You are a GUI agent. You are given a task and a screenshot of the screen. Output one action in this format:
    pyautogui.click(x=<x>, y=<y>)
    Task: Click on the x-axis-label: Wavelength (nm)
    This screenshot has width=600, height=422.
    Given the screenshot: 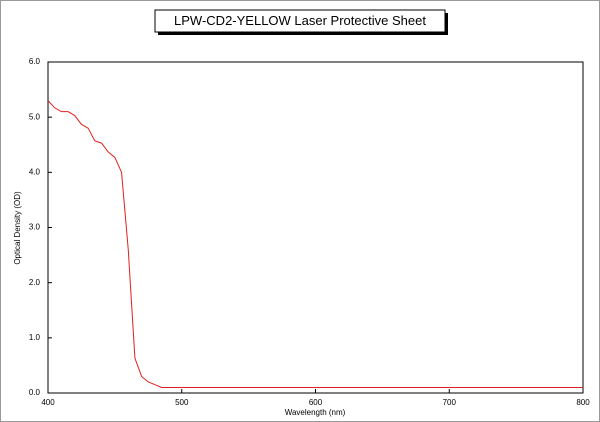 What is the action you would take?
    pyautogui.click(x=315, y=412)
    